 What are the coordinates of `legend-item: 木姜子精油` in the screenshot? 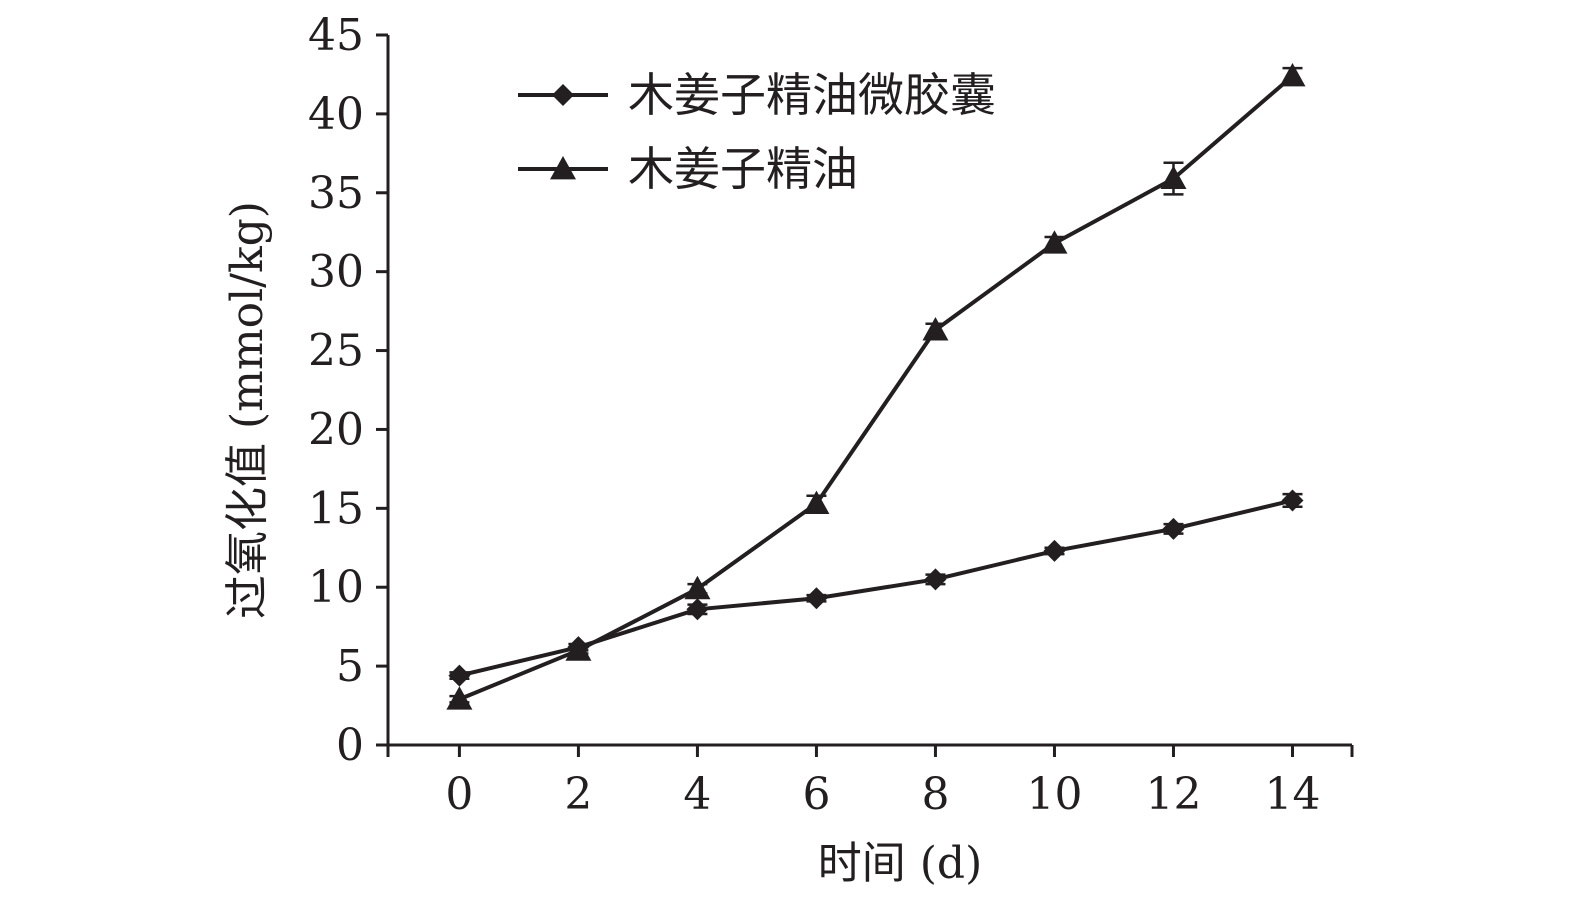 It's located at (688, 169).